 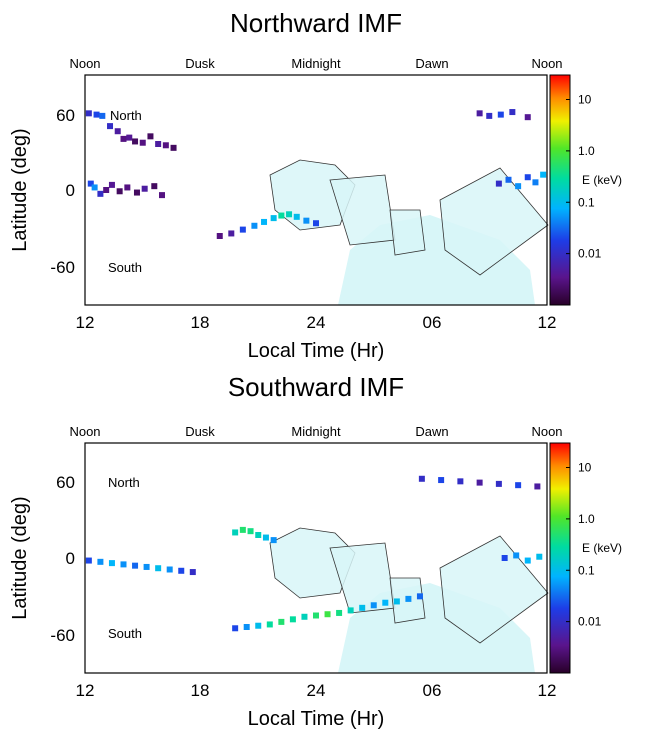 I want to click on annotation-south: South, so click(x=125, y=633).